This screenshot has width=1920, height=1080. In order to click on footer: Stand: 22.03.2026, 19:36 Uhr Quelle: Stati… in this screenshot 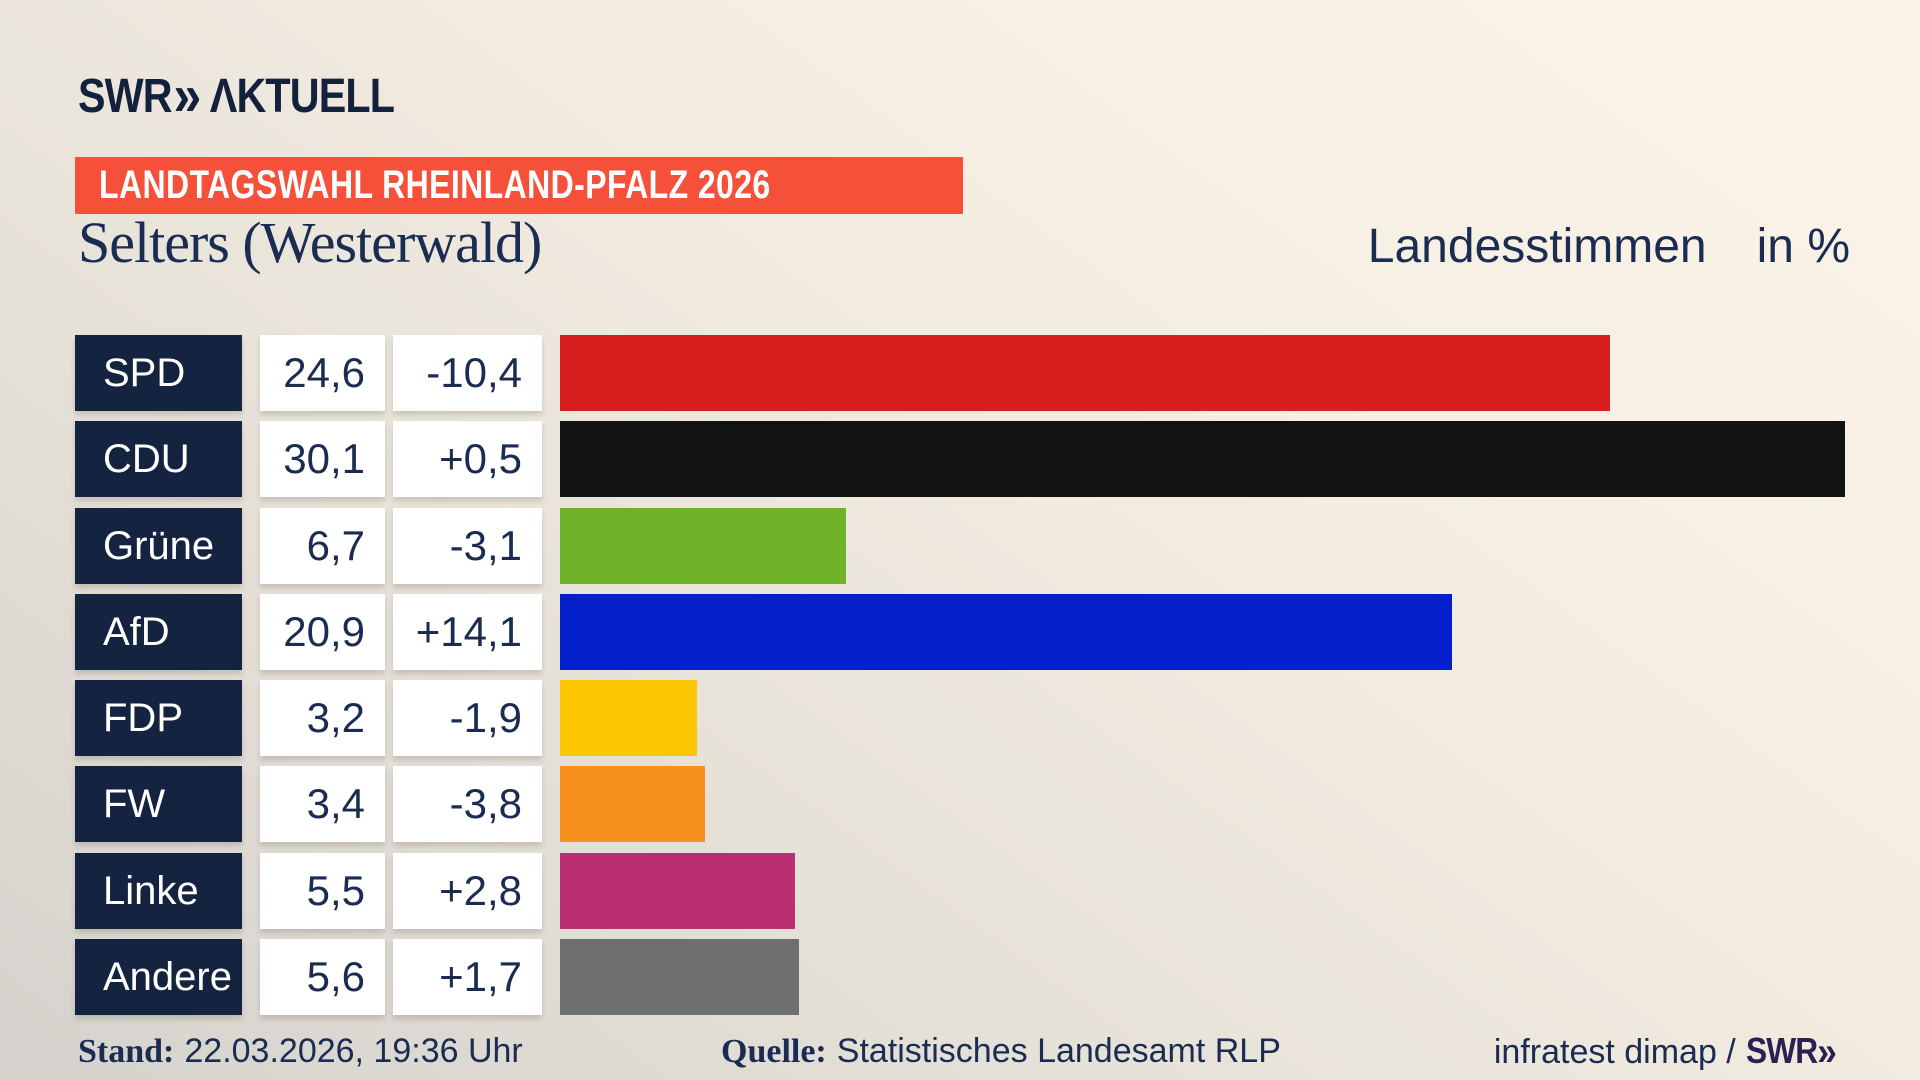, I will do `click(960, 1051)`.